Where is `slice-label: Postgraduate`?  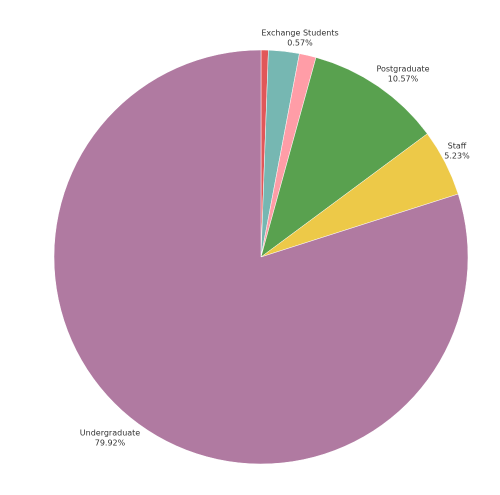
slice-label: Postgraduate is located at coordinates (402, 69).